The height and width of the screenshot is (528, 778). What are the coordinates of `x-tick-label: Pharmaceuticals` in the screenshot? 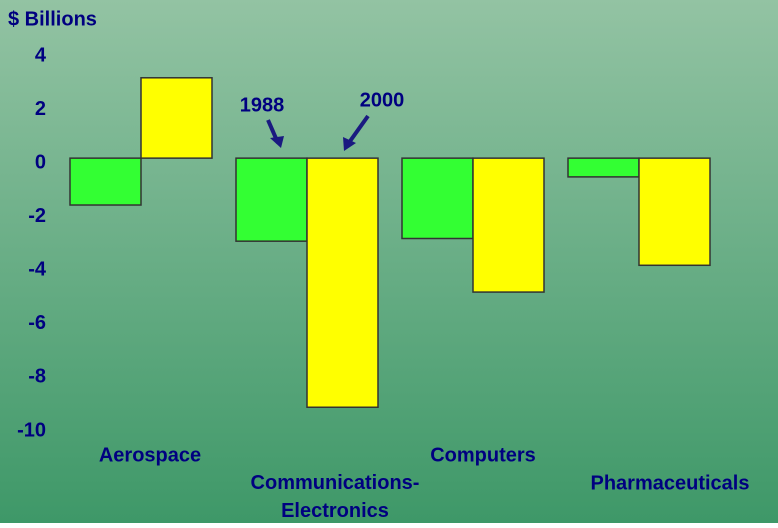 It's located at (670, 483).